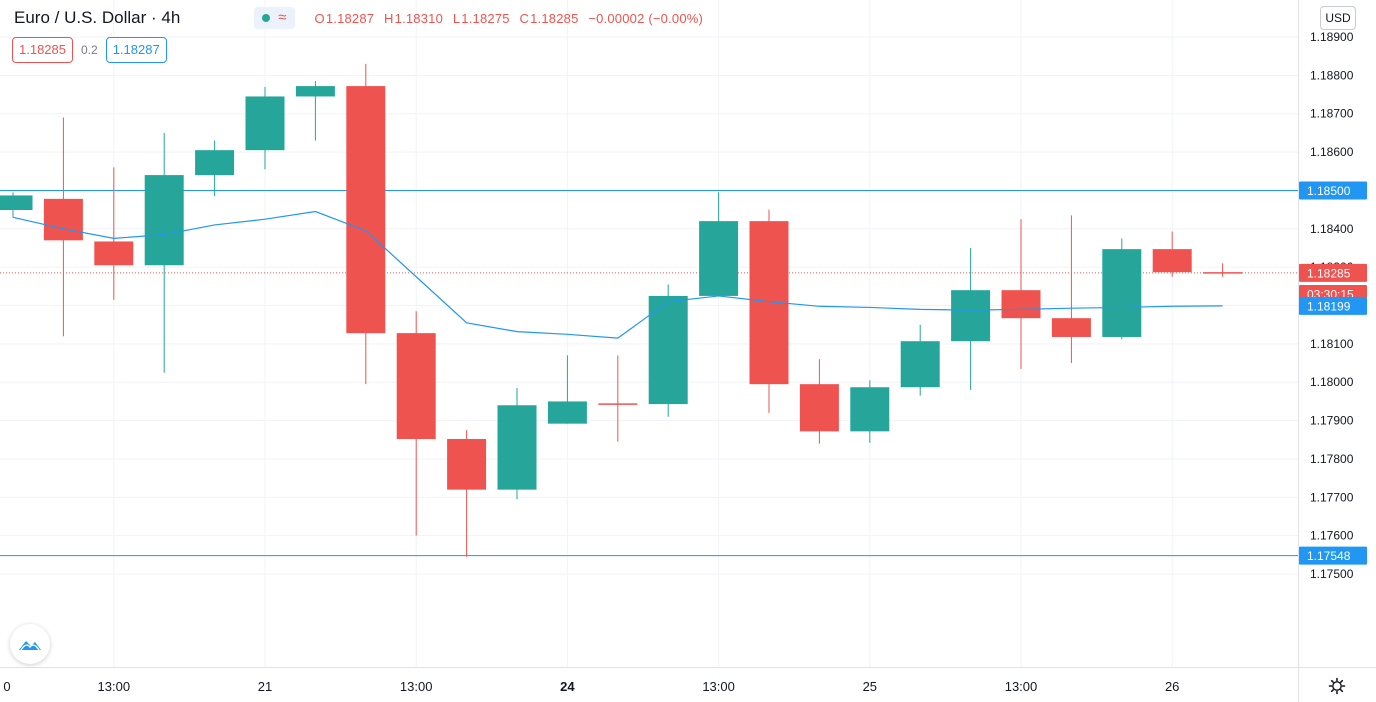 The height and width of the screenshot is (702, 1376). Describe the element at coordinates (1332, 344) in the screenshot. I see `y-tick-label: 1.18100` at that location.